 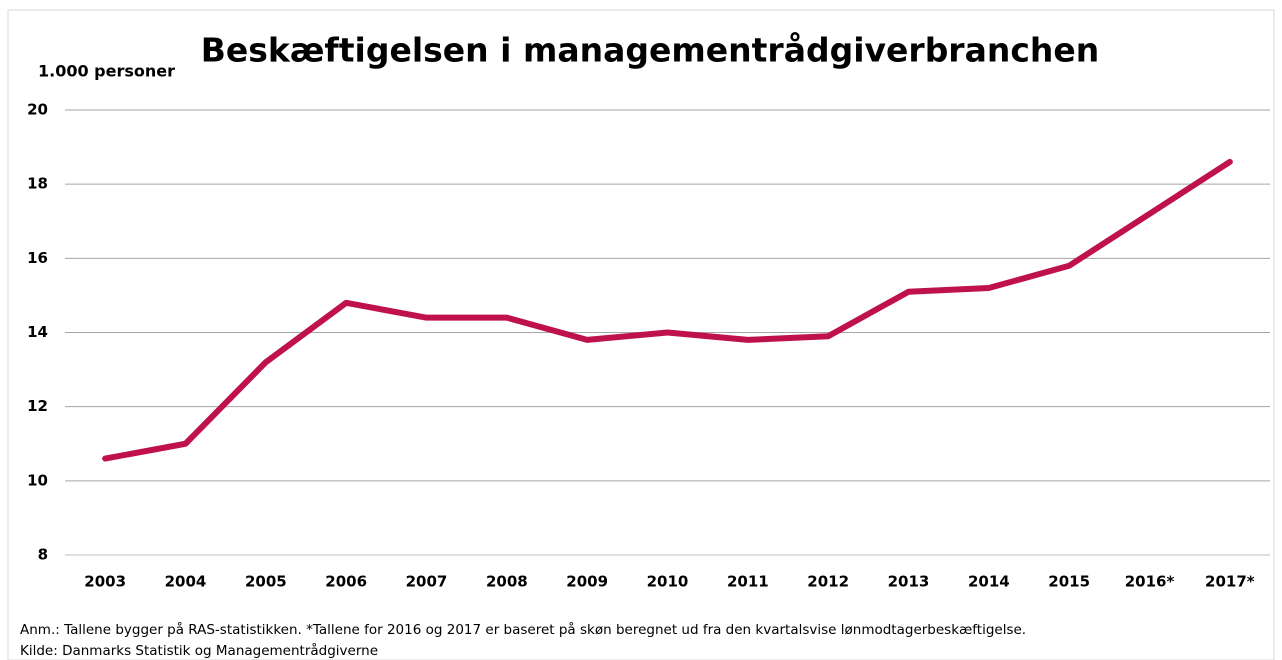 I want to click on y-axis-label: 1.000 personer, so click(x=106, y=71).